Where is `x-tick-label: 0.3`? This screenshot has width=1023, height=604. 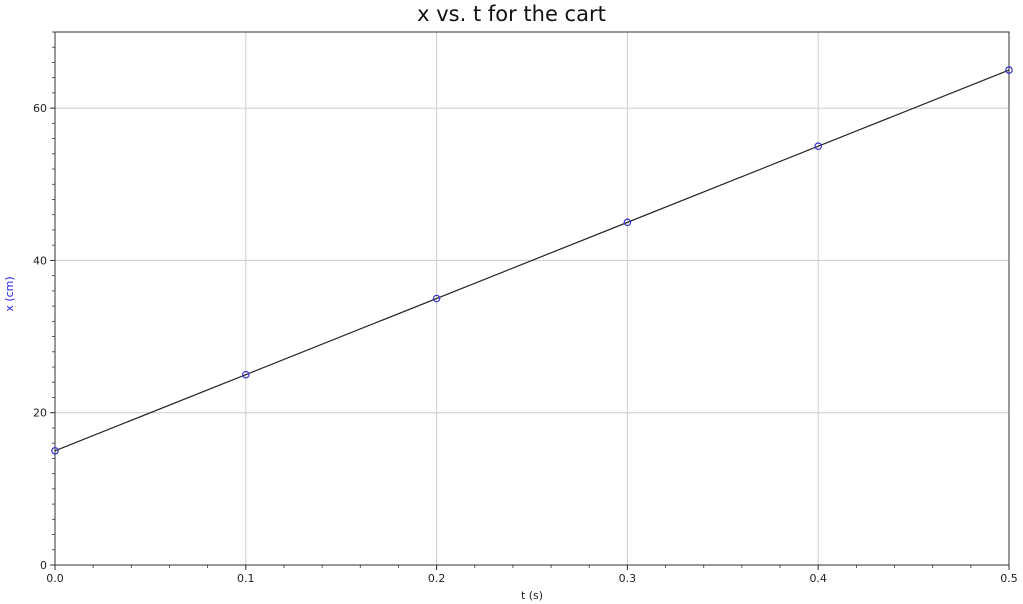 x-tick-label: 0.3 is located at coordinates (628, 578).